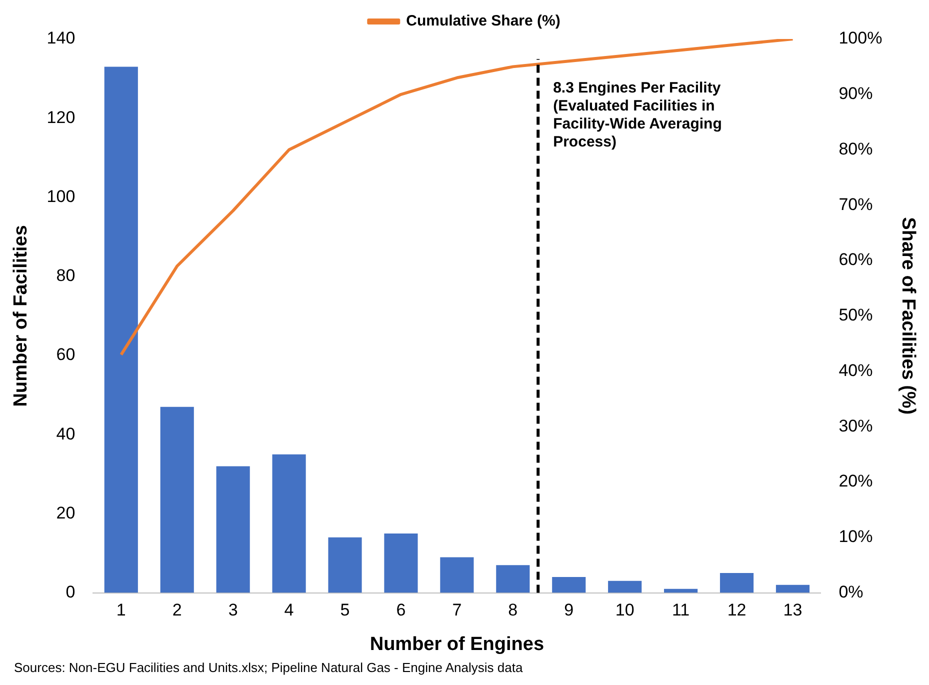  I want to click on y-tick-label: 100, so click(61, 196).